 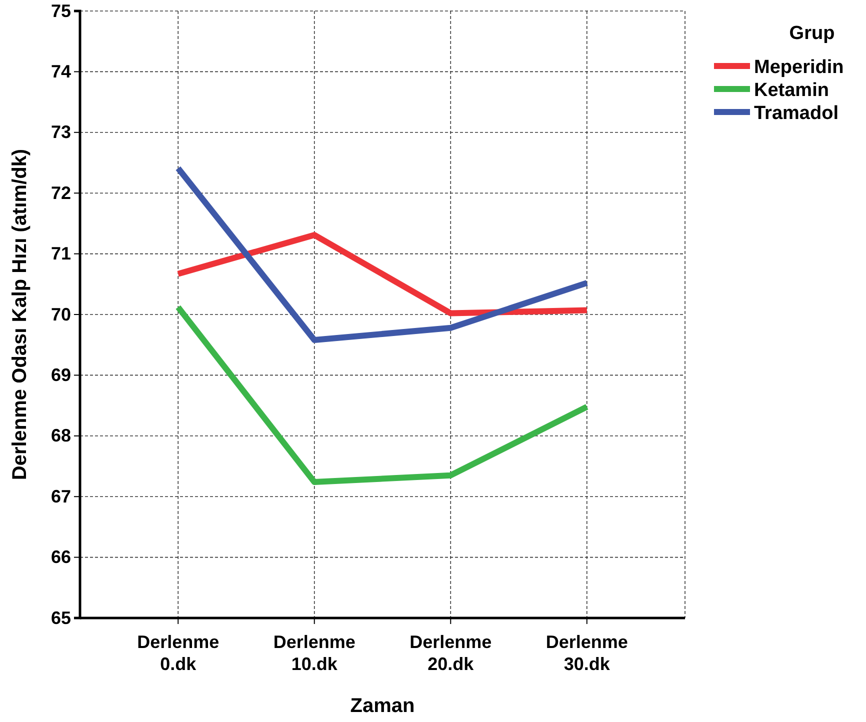 What do you see at coordinates (791, 90) in the screenshot?
I see `legend-label: Ketamin` at bounding box center [791, 90].